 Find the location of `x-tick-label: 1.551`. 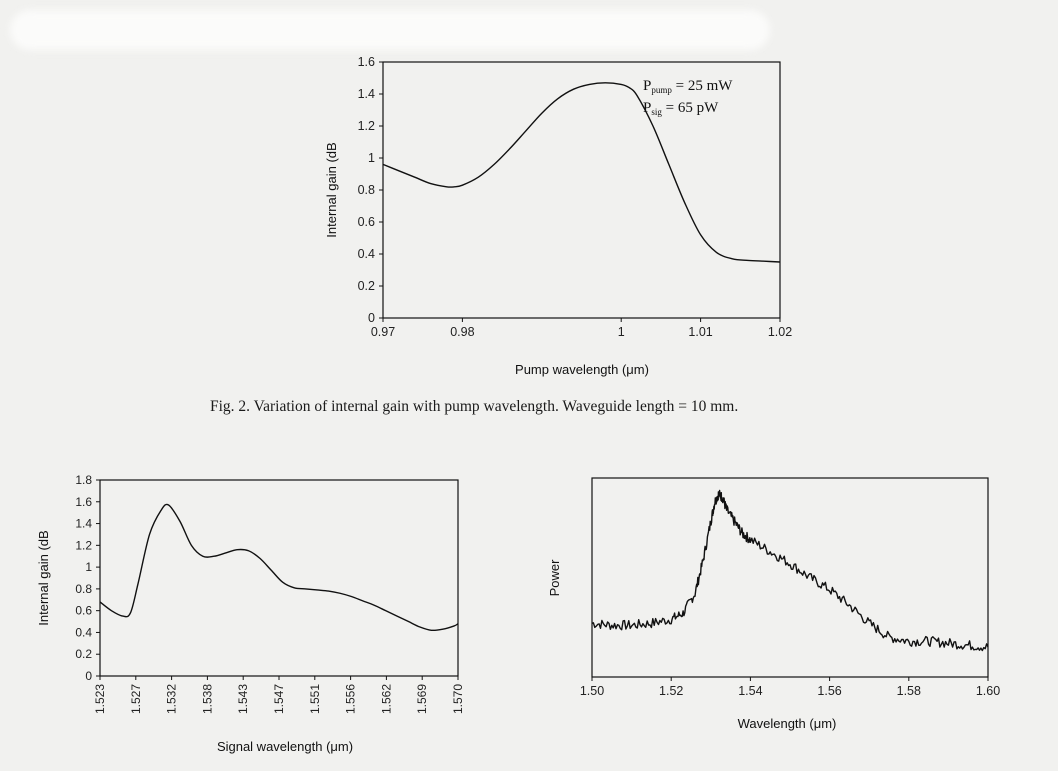

x-tick-label: 1.551 is located at coordinates (315, 699).